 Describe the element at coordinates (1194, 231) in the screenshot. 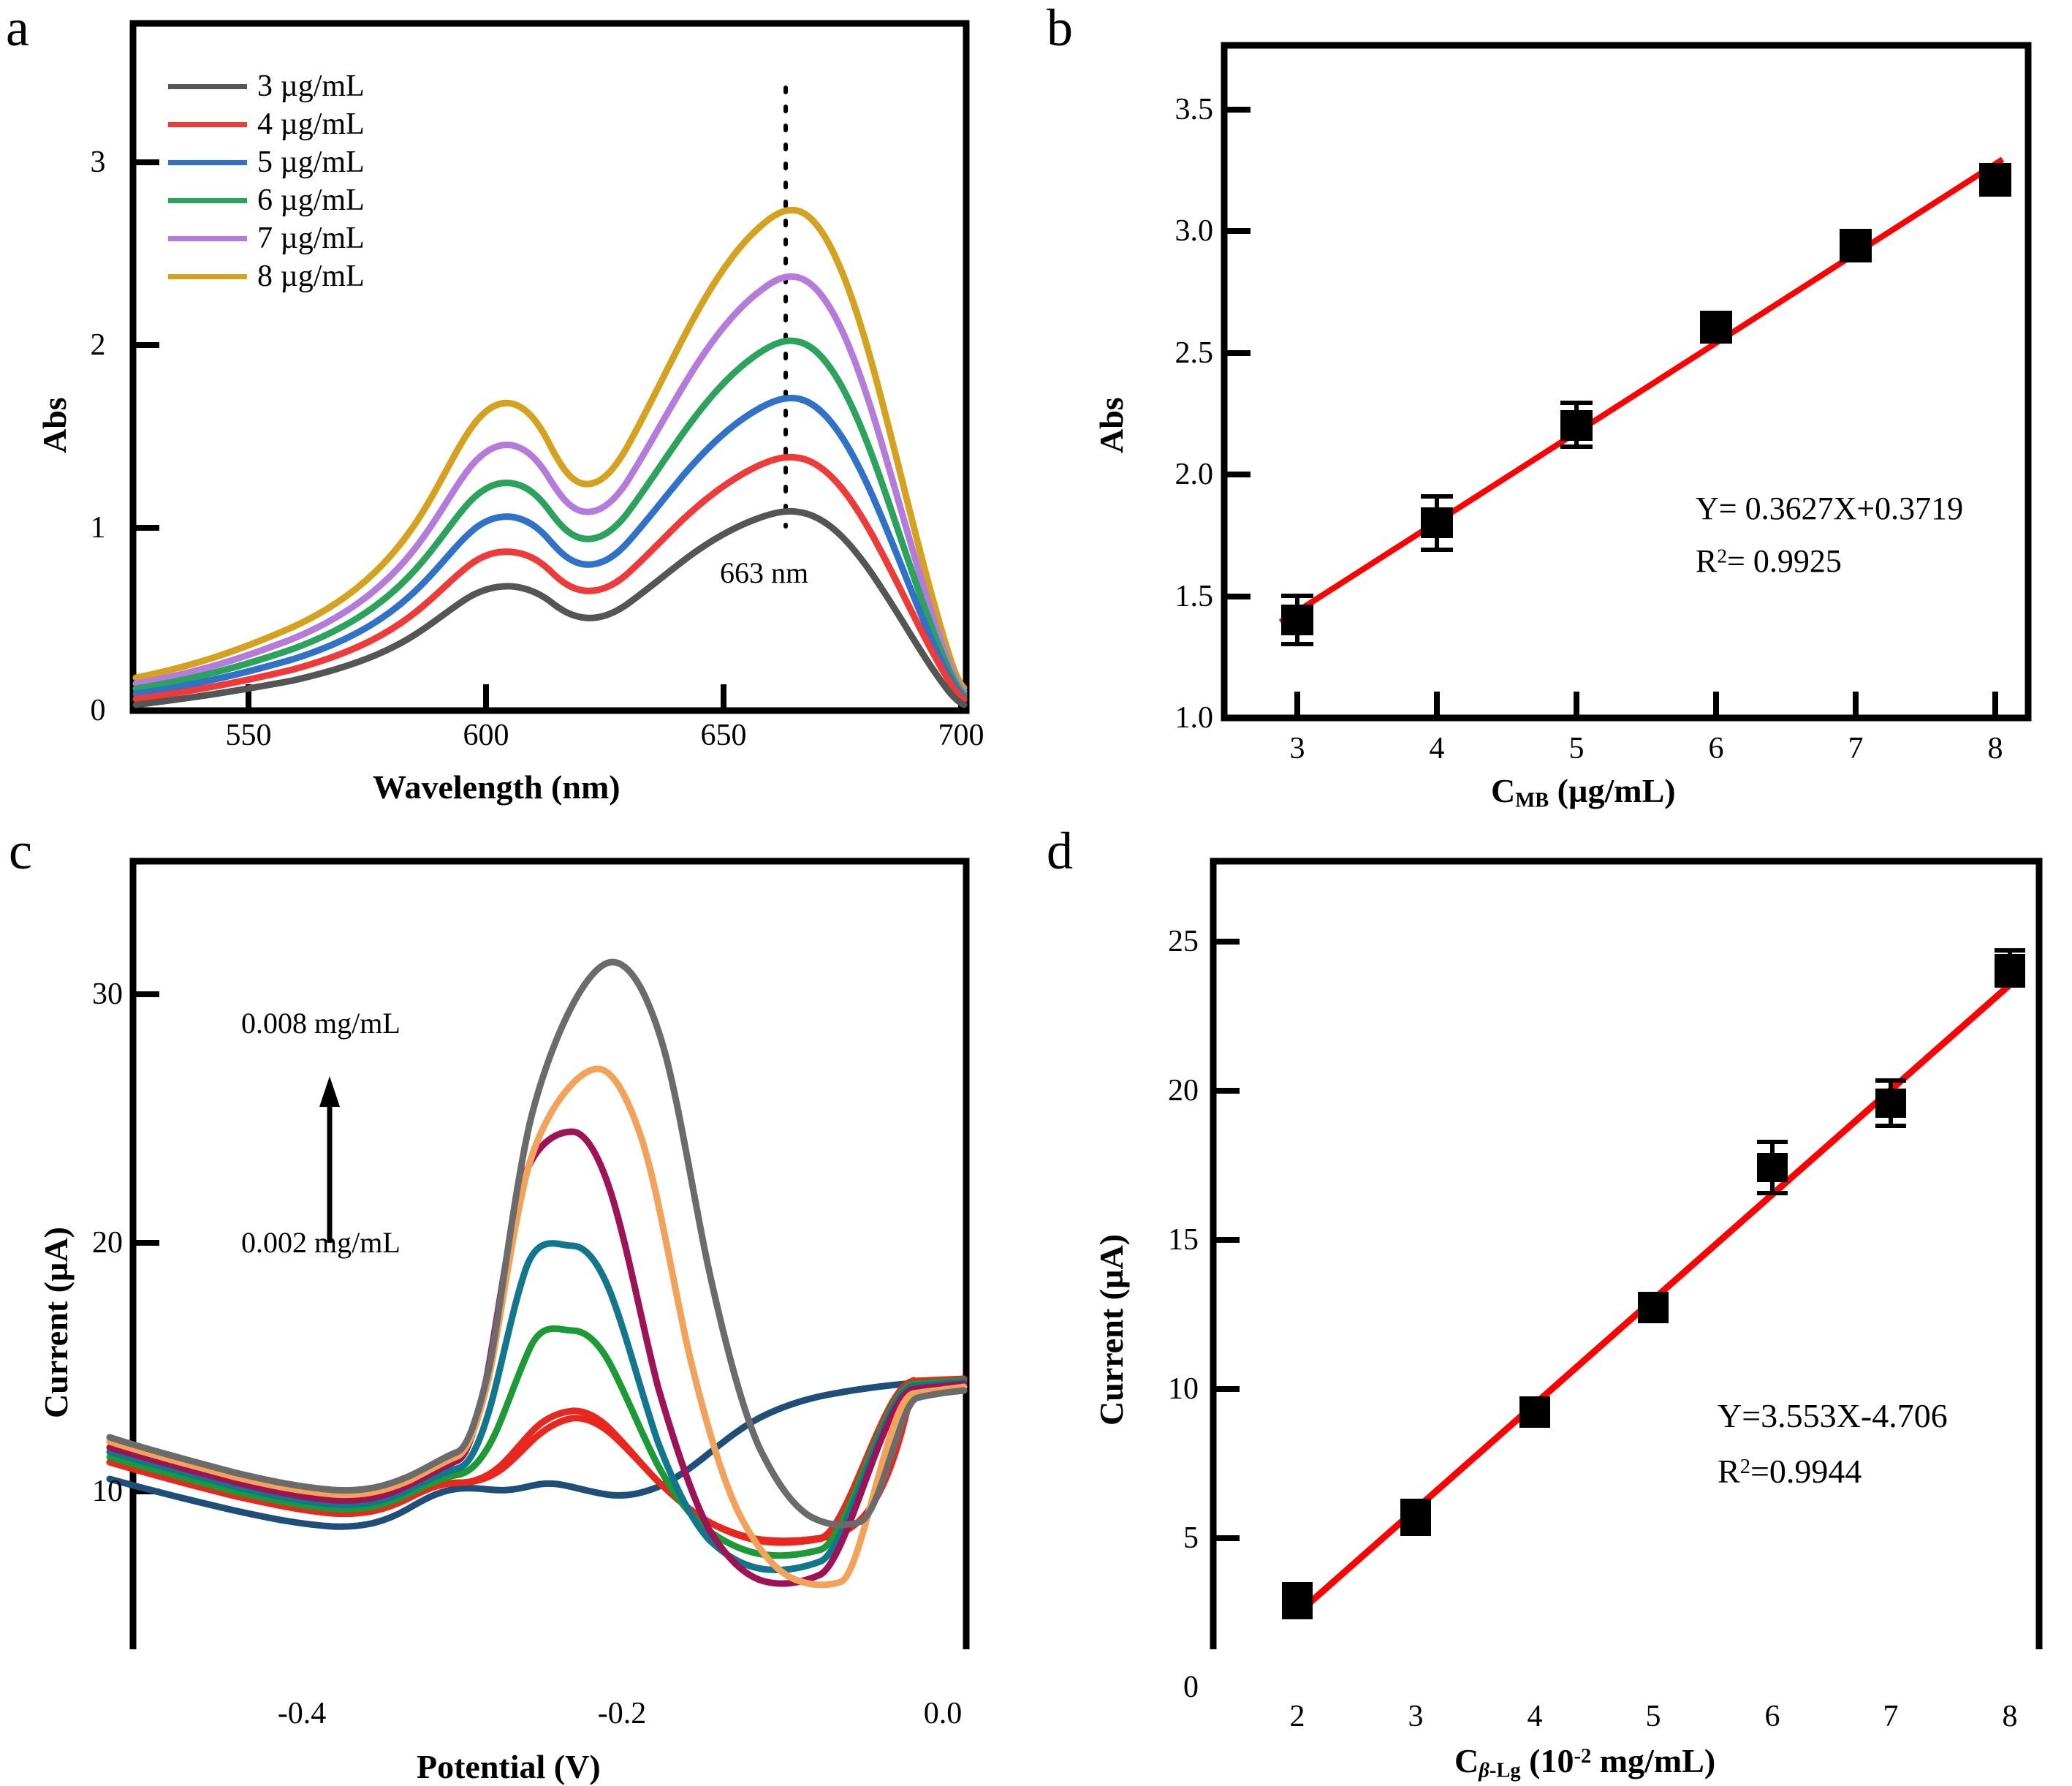

I see `panel-b-ytick-5: 3.0` at that location.